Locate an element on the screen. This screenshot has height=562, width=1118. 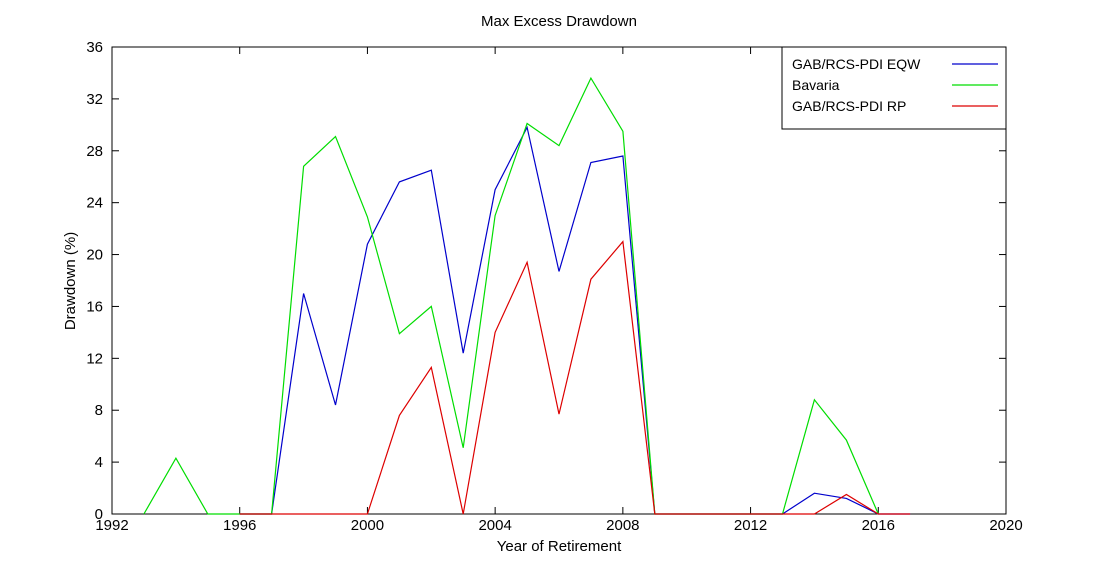
legend-entry-label: GAB/RCS-PDI RP is located at coordinates (849, 106).